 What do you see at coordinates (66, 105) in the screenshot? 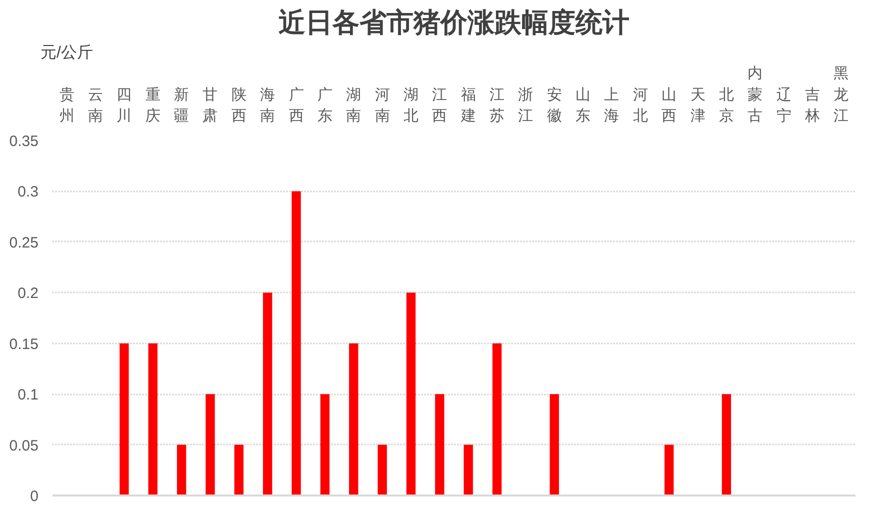
I see `x-tick-label: 贵州` at bounding box center [66, 105].